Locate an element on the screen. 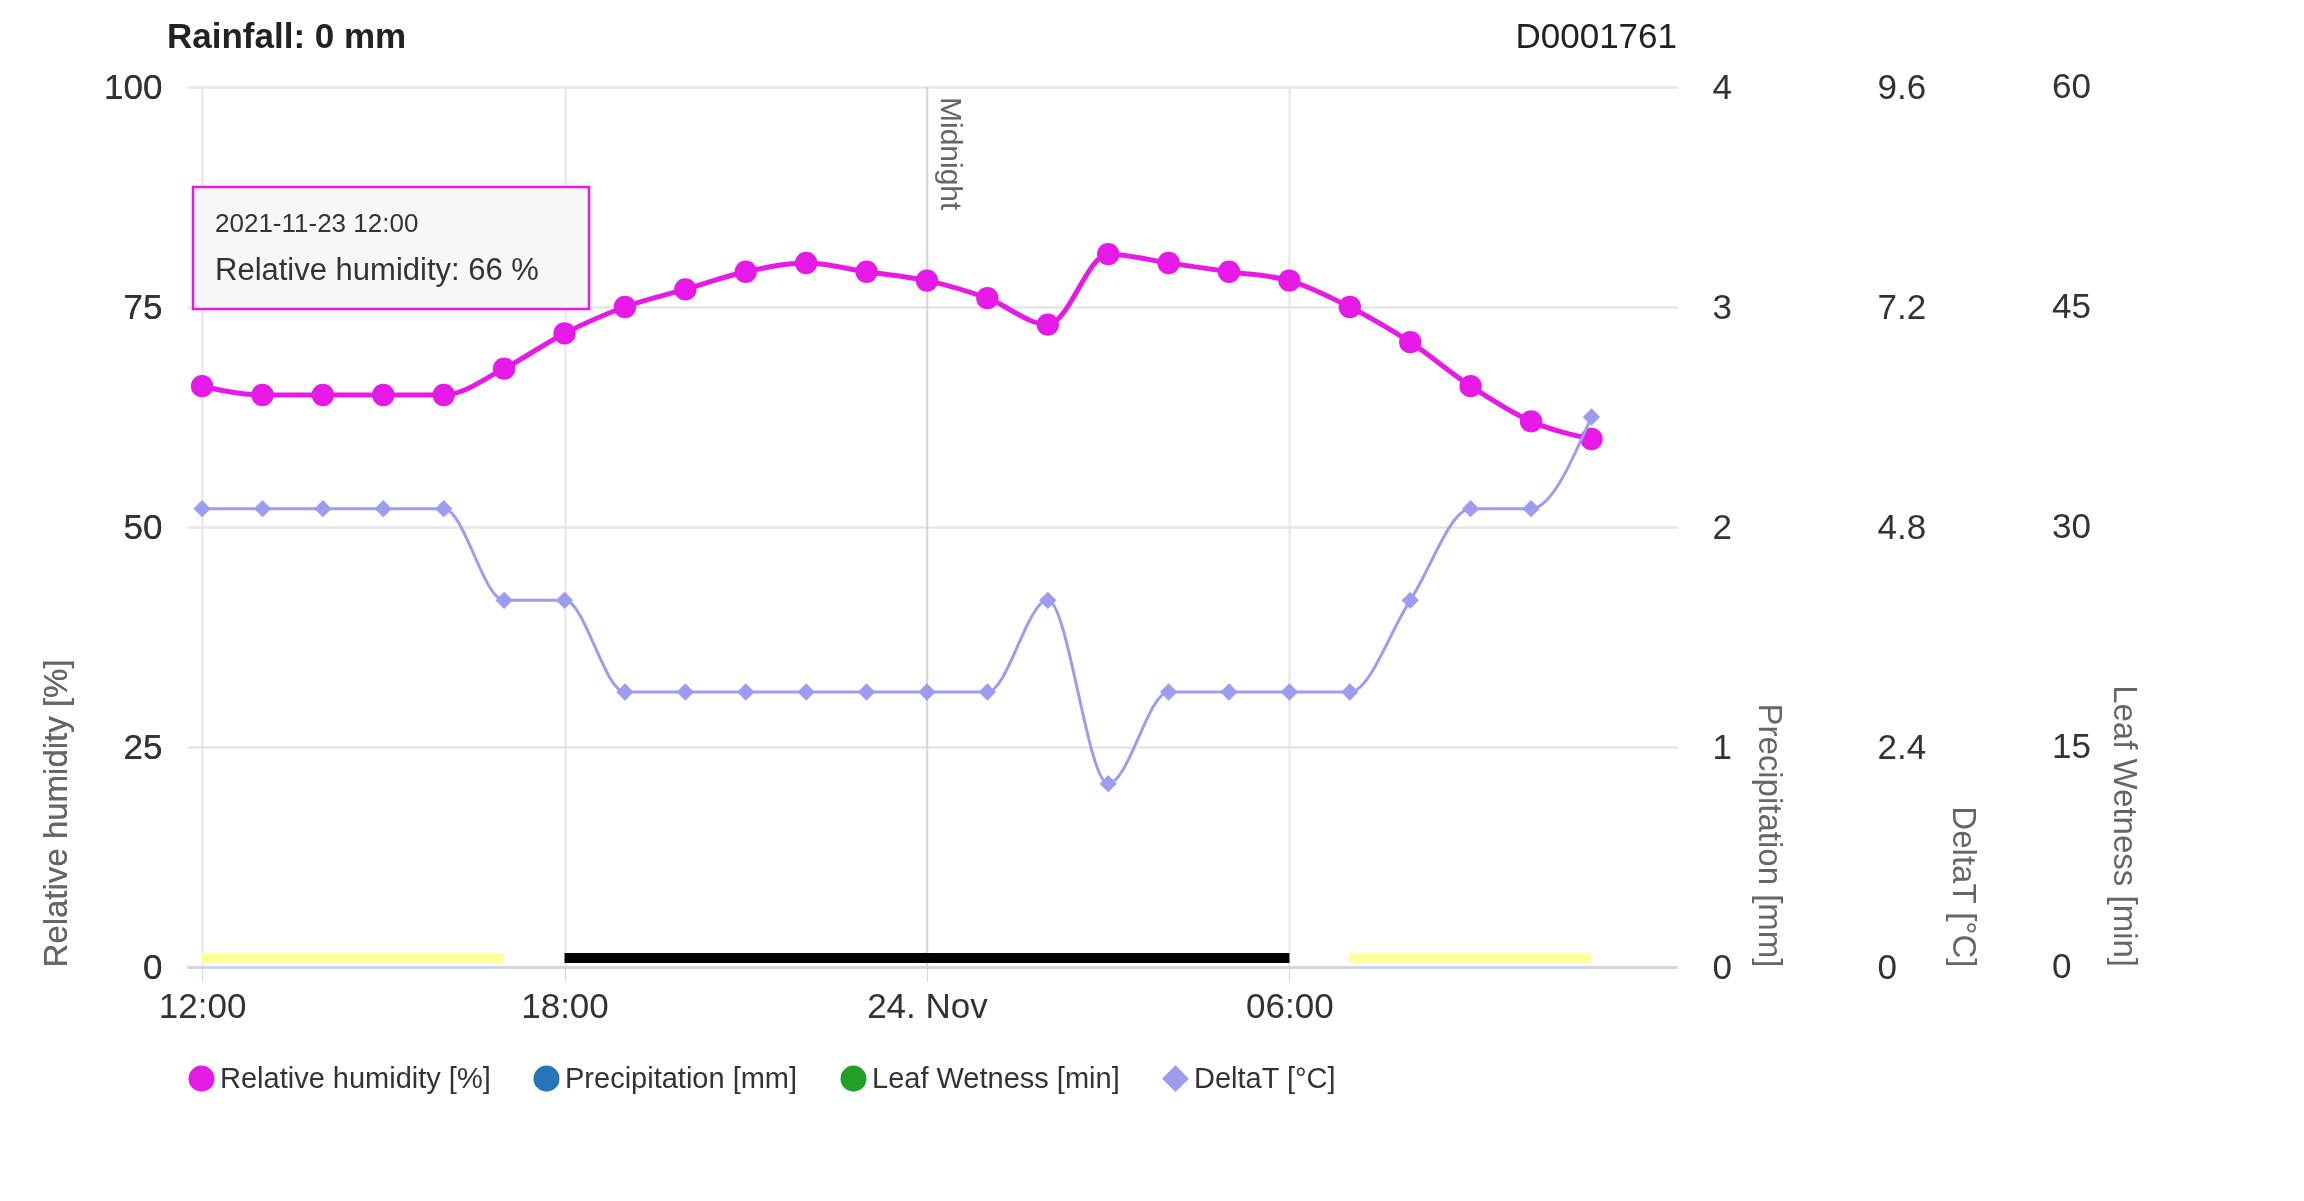  y2-tick-label: 3 is located at coordinates (1722, 306).